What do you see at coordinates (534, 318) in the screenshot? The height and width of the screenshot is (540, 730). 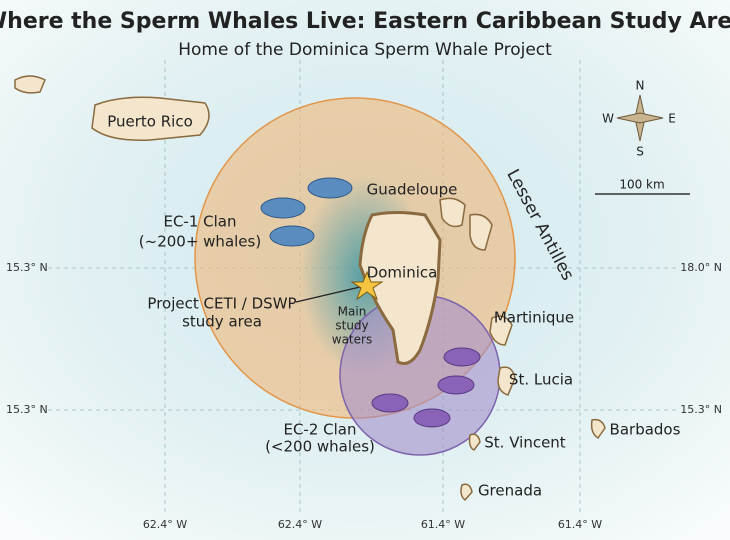 I see `place-label: Martinique` at bounding box center [534, 318].